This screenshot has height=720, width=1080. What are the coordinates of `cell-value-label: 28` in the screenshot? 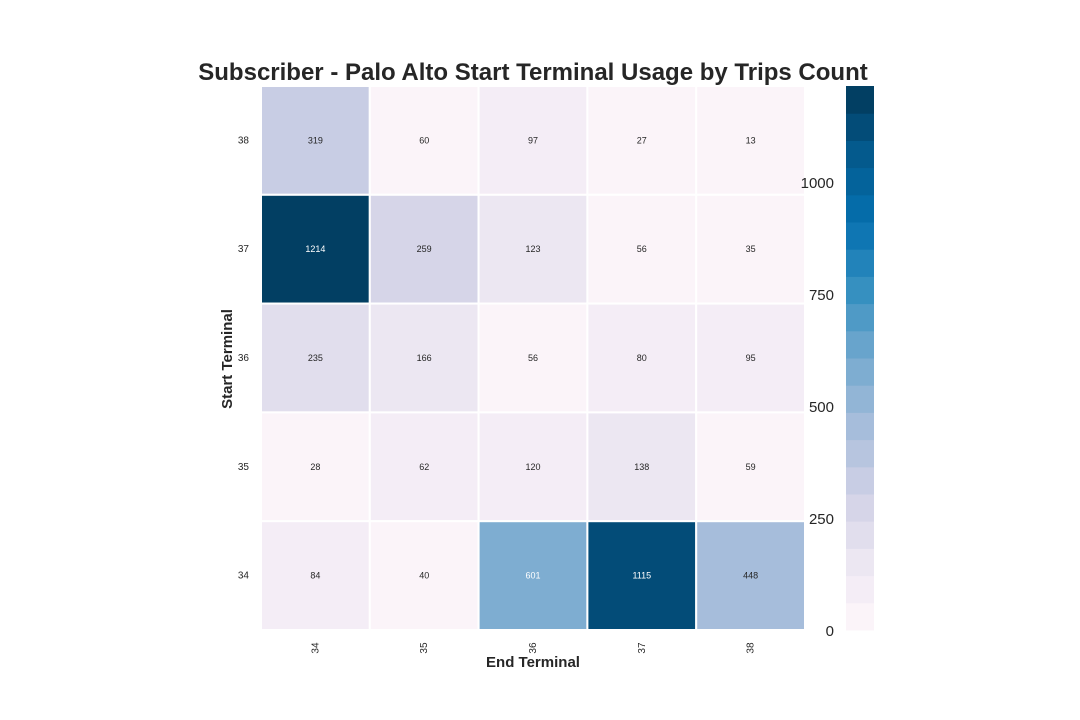 It's located at (315, 467).